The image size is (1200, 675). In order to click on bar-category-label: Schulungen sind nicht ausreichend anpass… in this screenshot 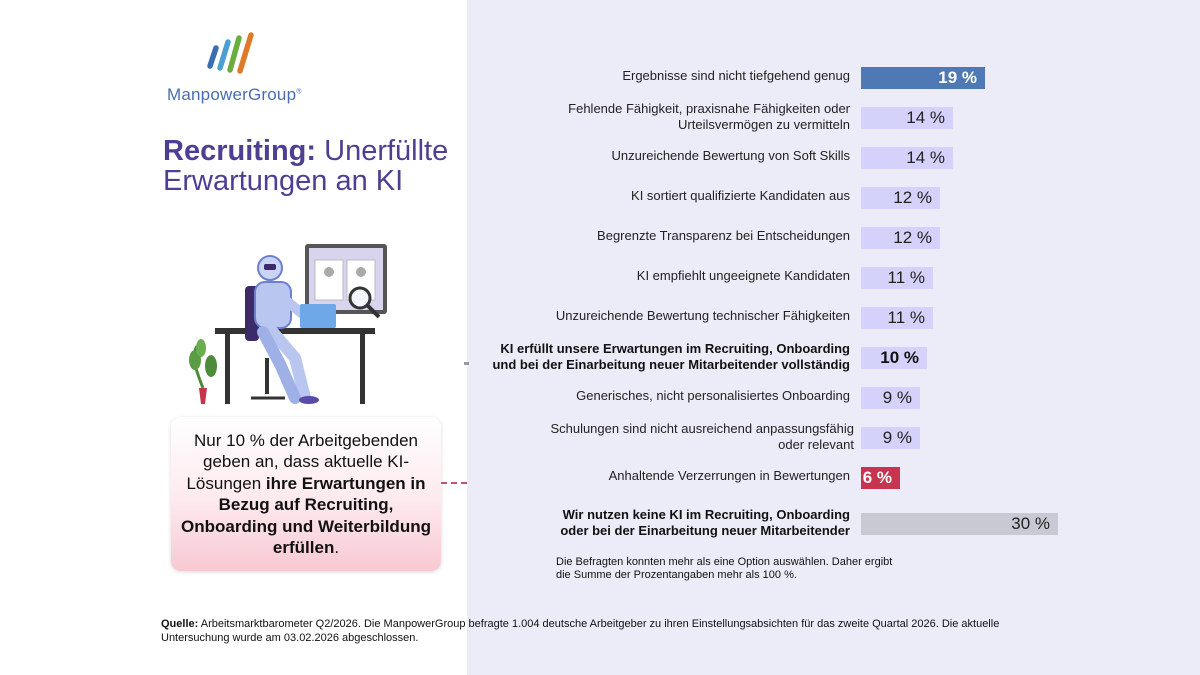, I will do `click(702, 436)`.